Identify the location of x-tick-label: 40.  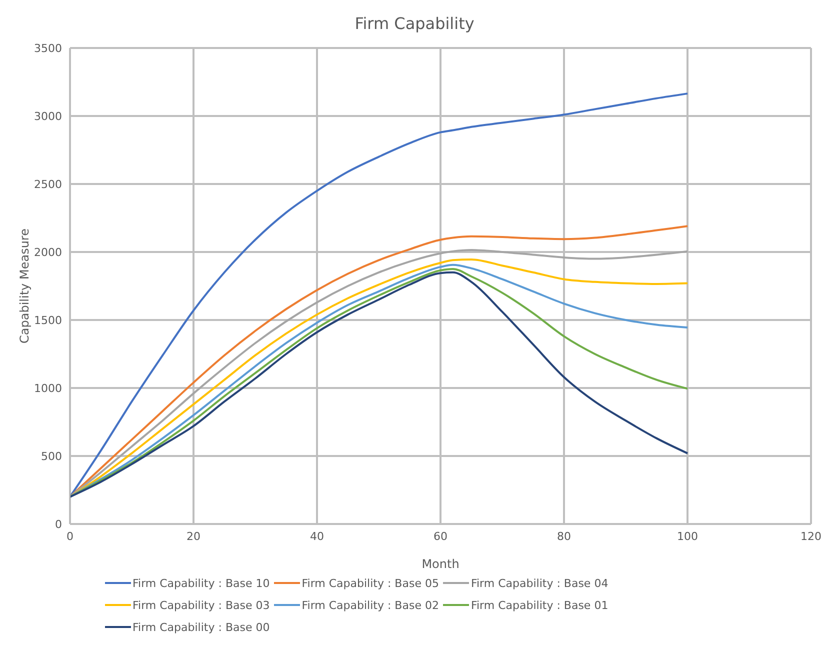
(317, 536).